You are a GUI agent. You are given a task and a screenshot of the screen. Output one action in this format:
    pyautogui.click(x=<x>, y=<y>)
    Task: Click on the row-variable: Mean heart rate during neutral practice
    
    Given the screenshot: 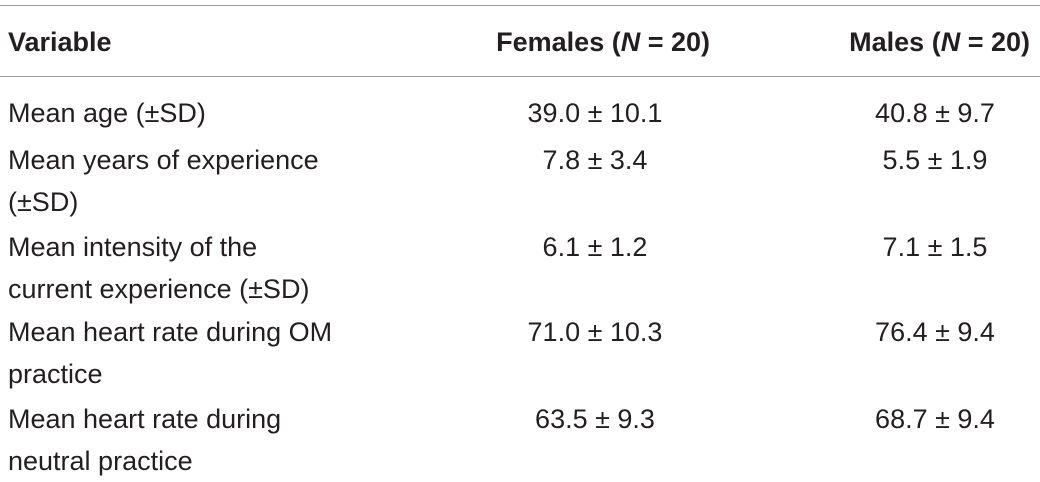 What is the action you would take?
    pyautogui.click(x=145, y=440)
    